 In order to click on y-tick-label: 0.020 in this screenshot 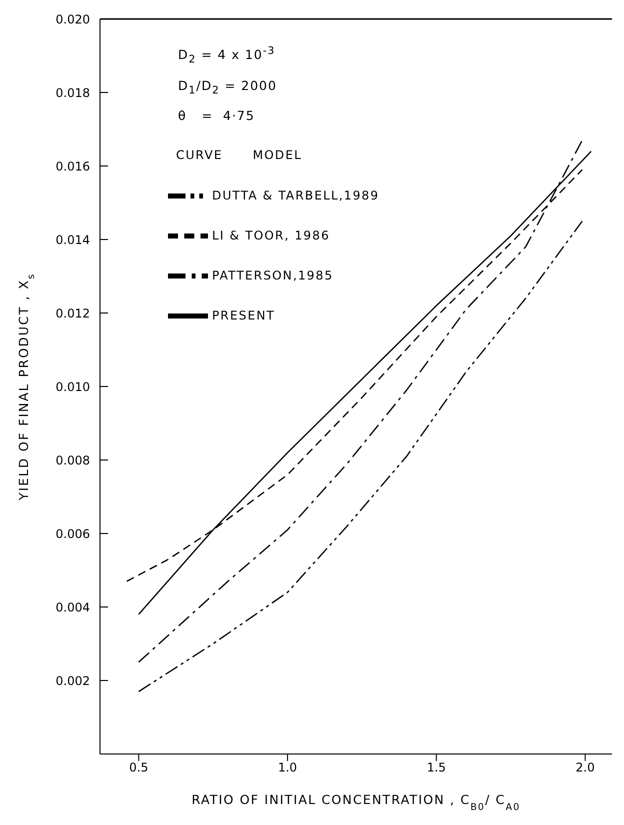, I will do `click(73, 19)`.